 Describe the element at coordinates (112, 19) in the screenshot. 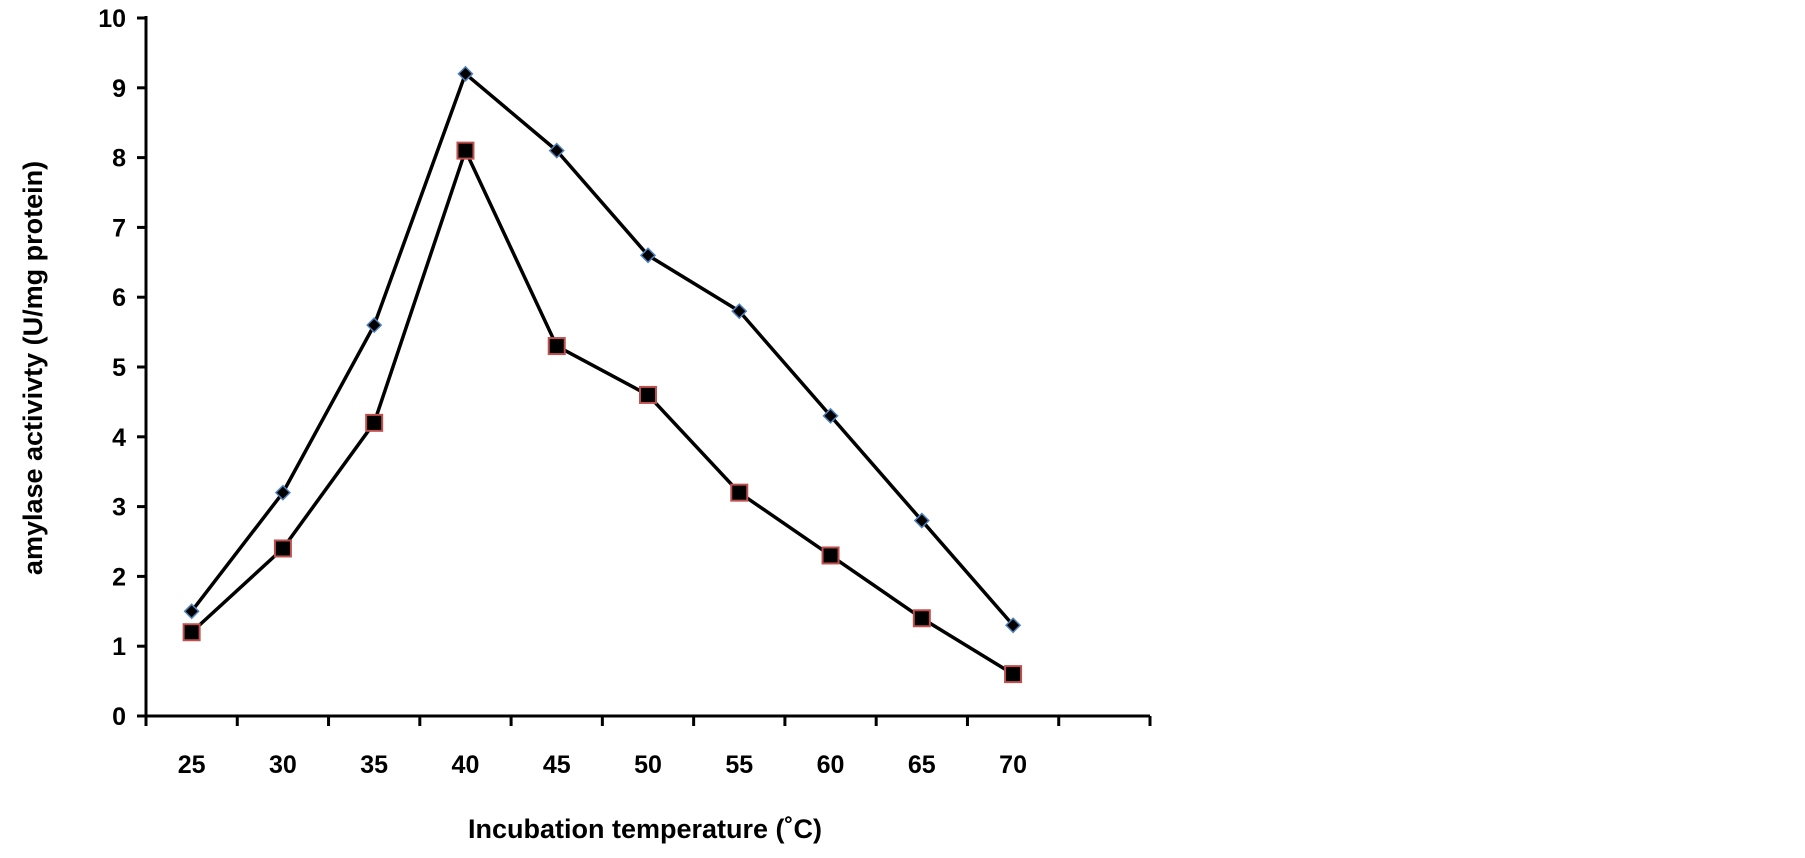

I see `y-tick-label: 10` at that location.